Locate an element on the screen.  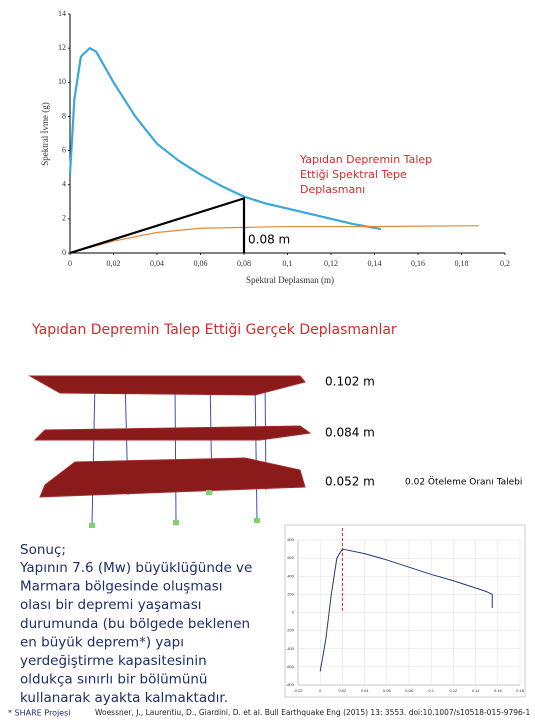
y-tick-label: 12 is located at coordinates (62, 47).